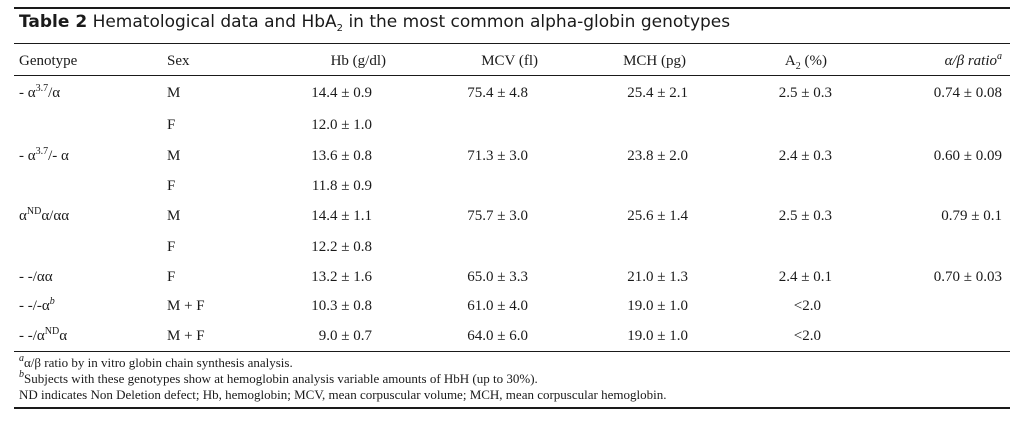  What do you see at coordinates (512, 75) in the screenshot?
I see `header-bottom-rule` at bounding box center [512, 75].